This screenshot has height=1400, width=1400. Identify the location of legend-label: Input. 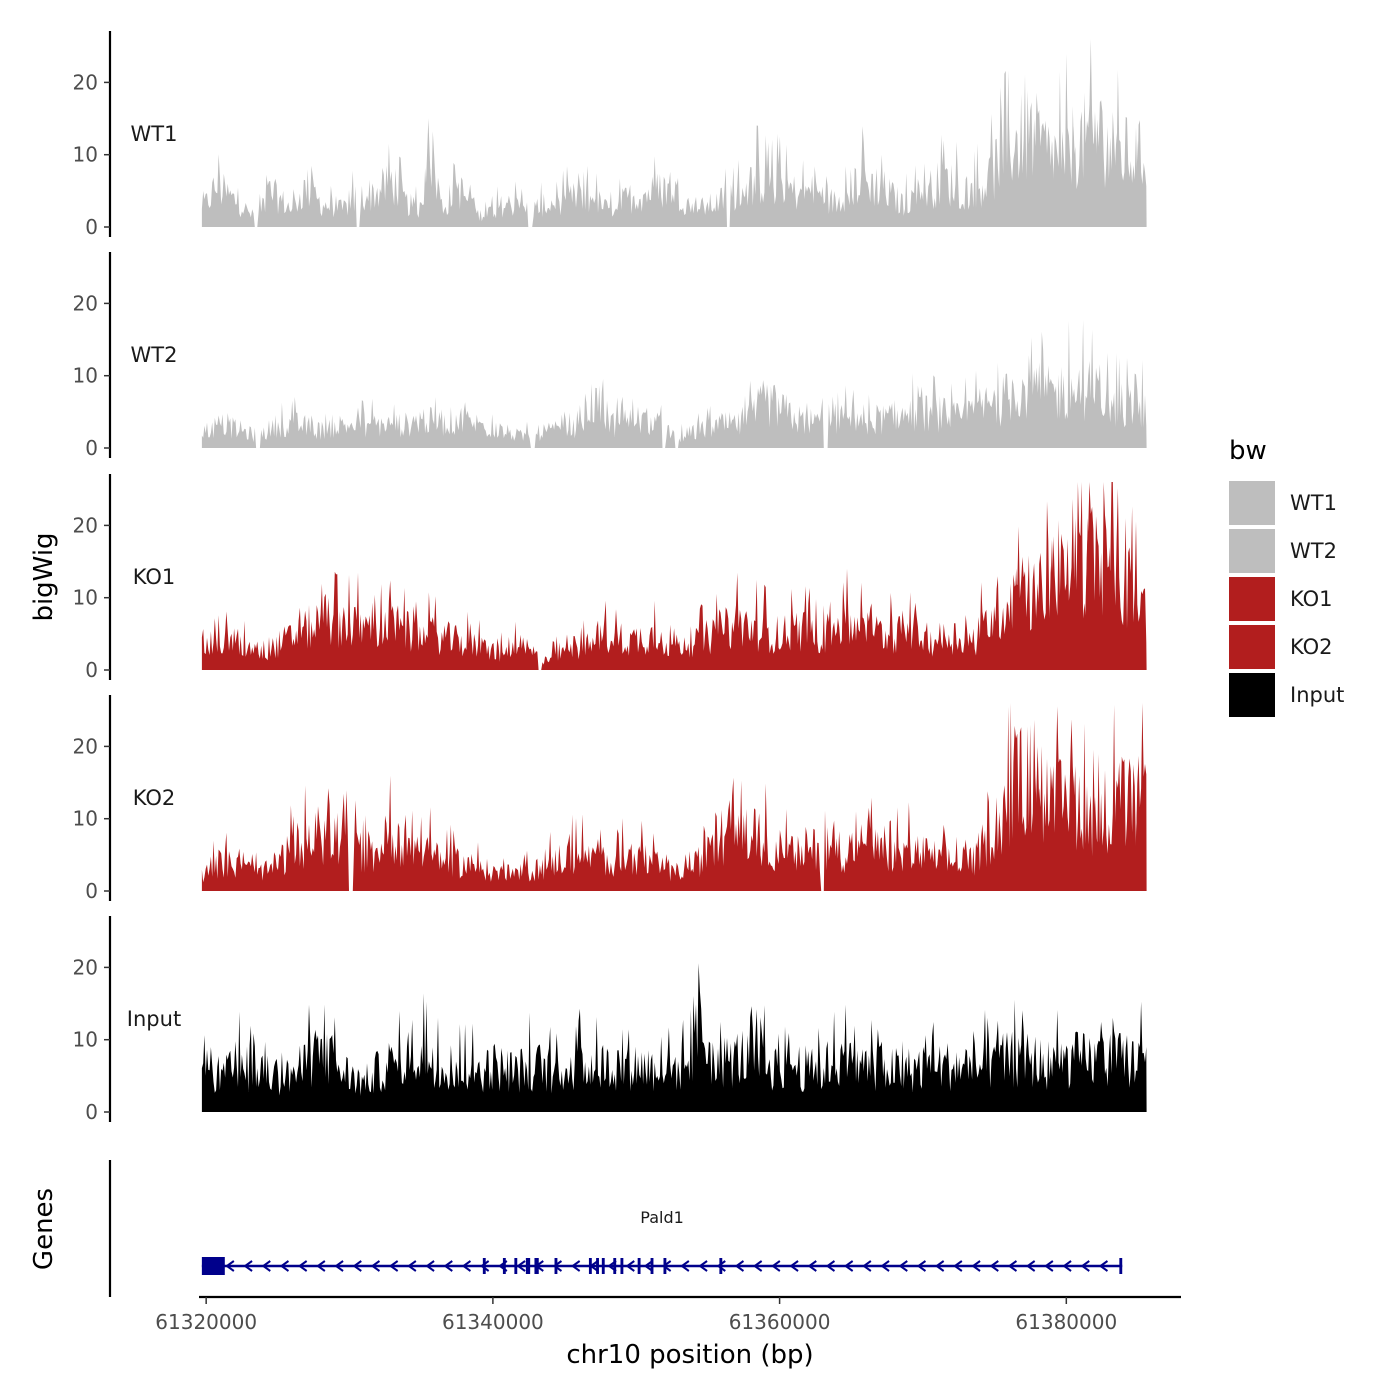
(1317, 695).